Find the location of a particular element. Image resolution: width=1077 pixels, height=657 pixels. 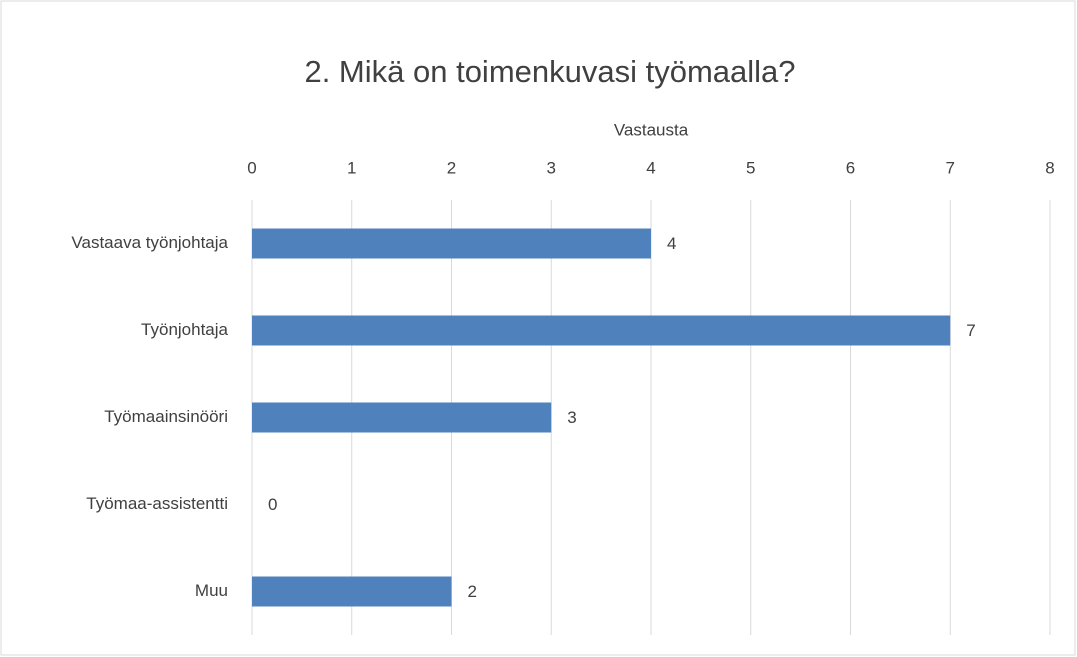

y-tick-label: Työmaa-assistentti is located at coordinates (157, 503).